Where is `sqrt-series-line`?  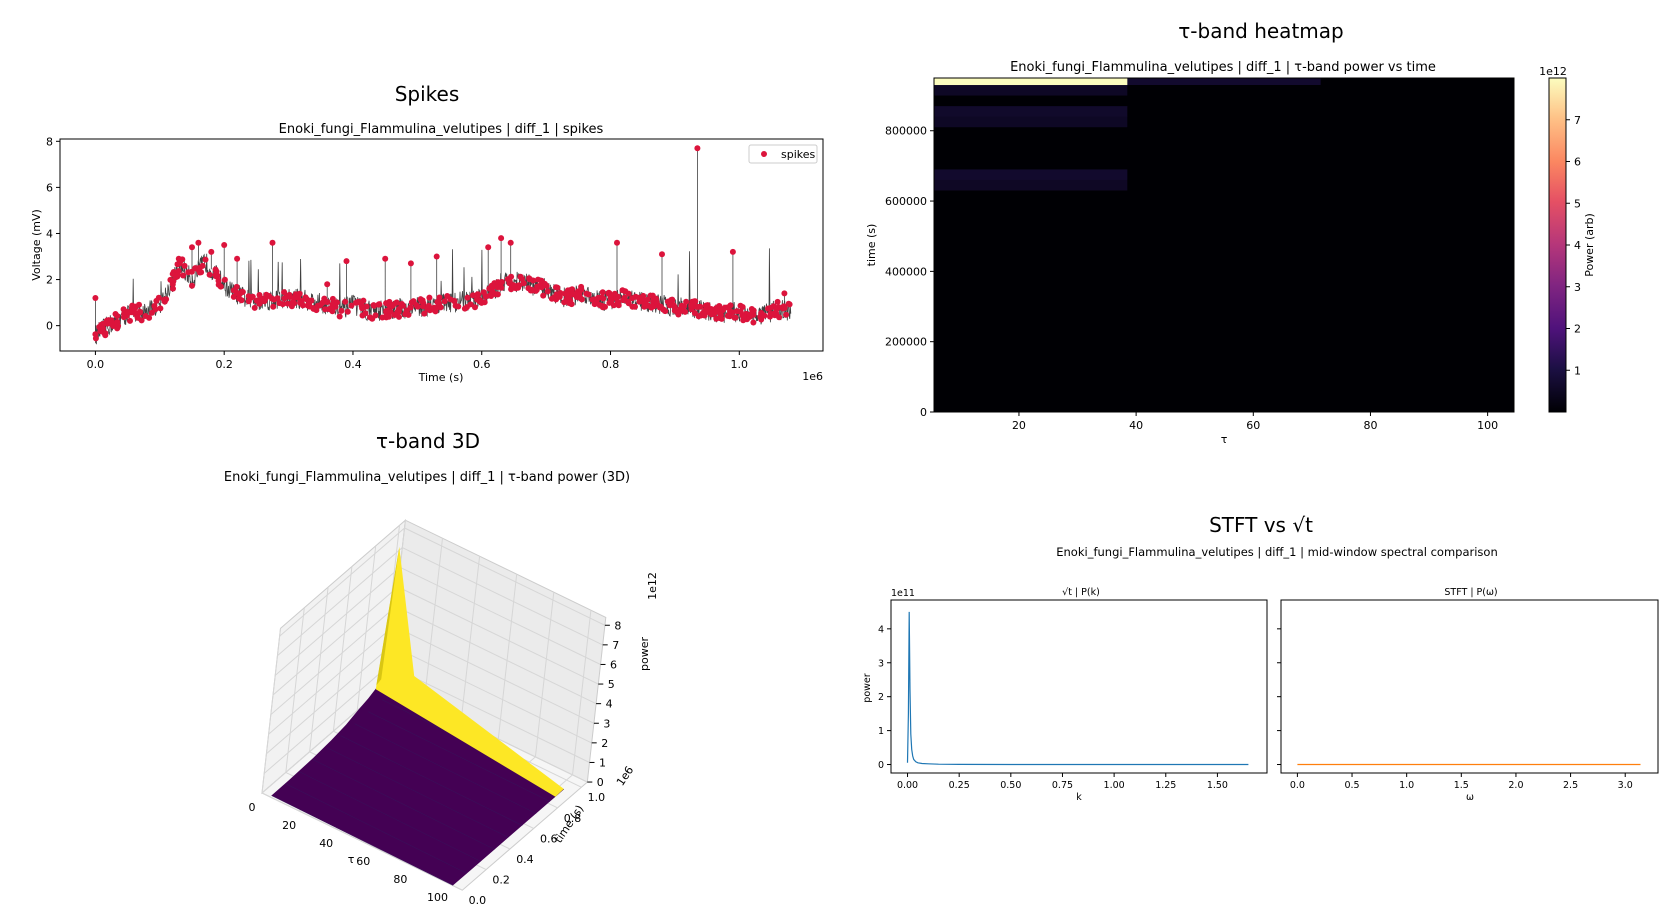
sqrt-series-line is located at coordinates (1077, 688).